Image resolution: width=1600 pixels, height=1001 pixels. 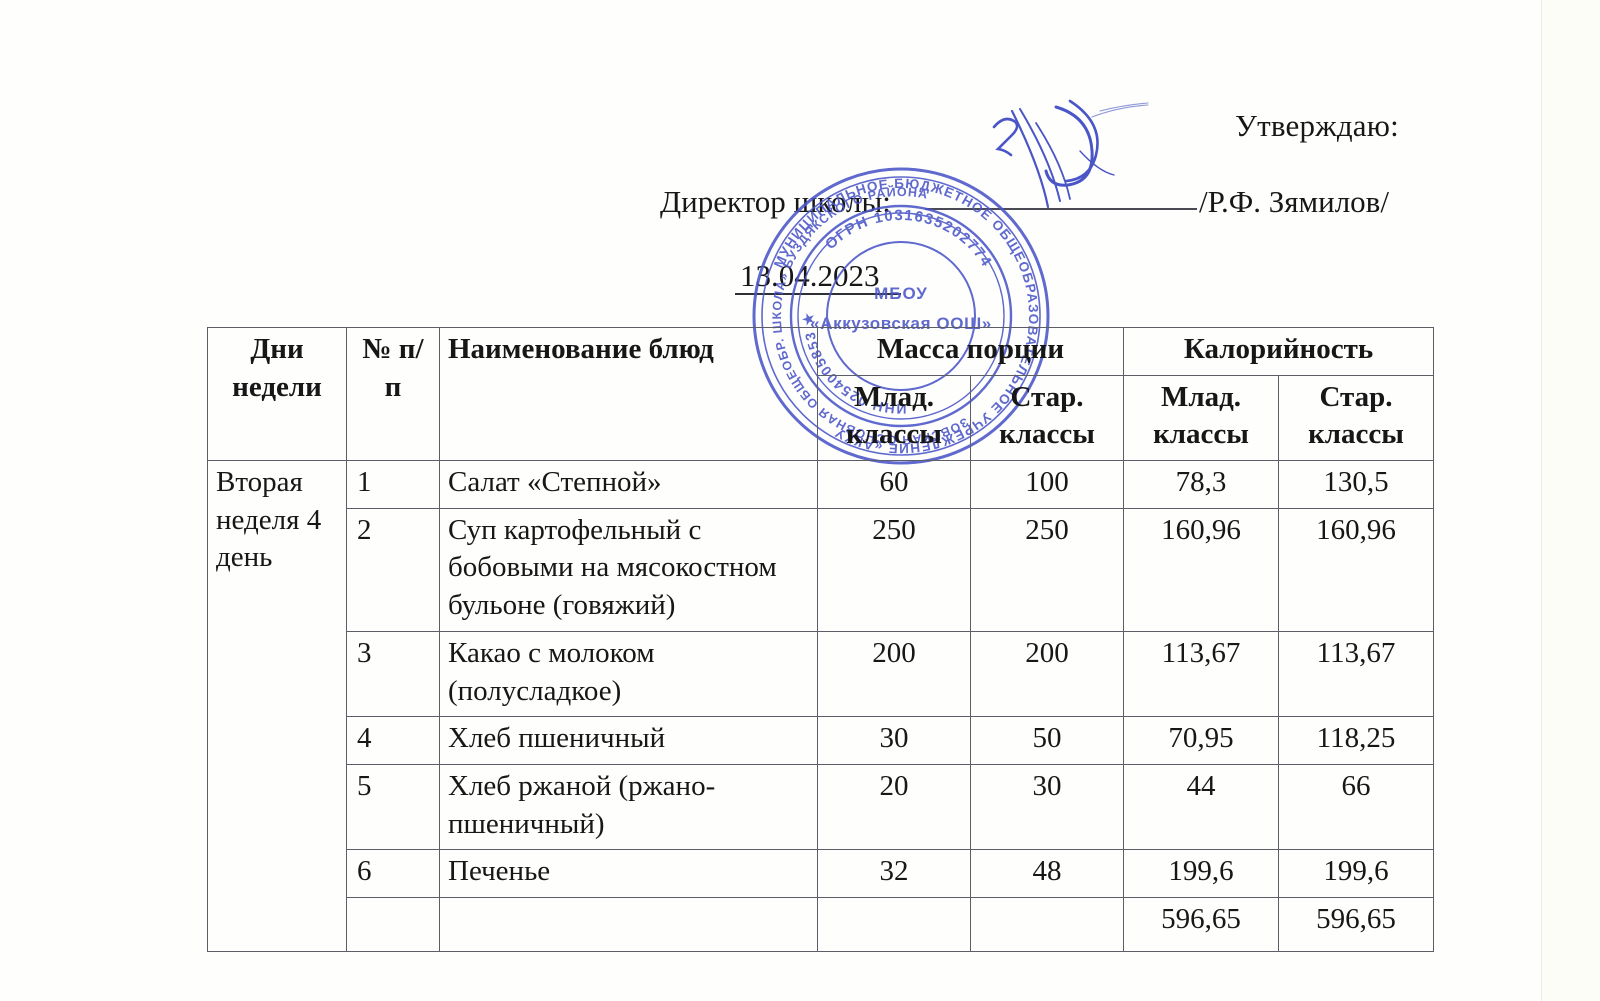 I want to click on column-header-calories: Калорийность, so click(x=1278, y=351).